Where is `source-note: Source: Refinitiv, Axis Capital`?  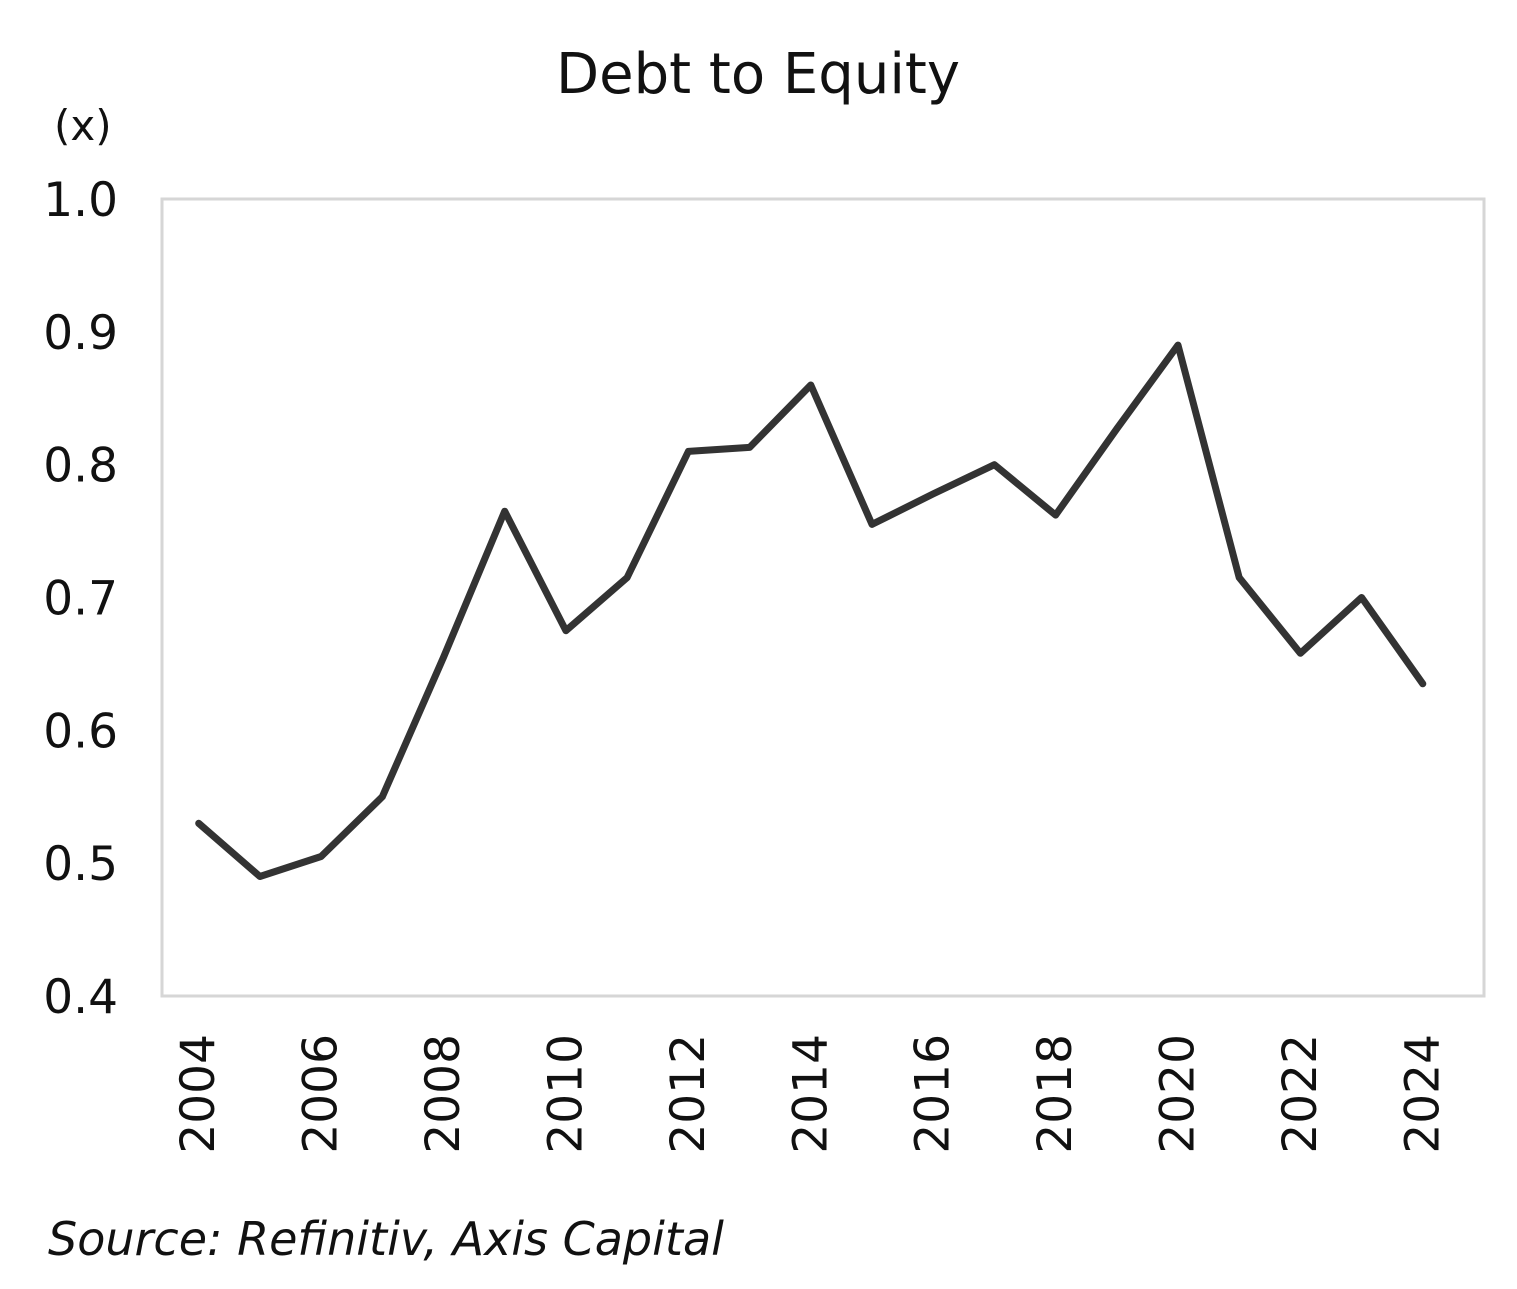
source-note: Source: Refinitiv, Axis Capital is located at coordinates (386, 1239).